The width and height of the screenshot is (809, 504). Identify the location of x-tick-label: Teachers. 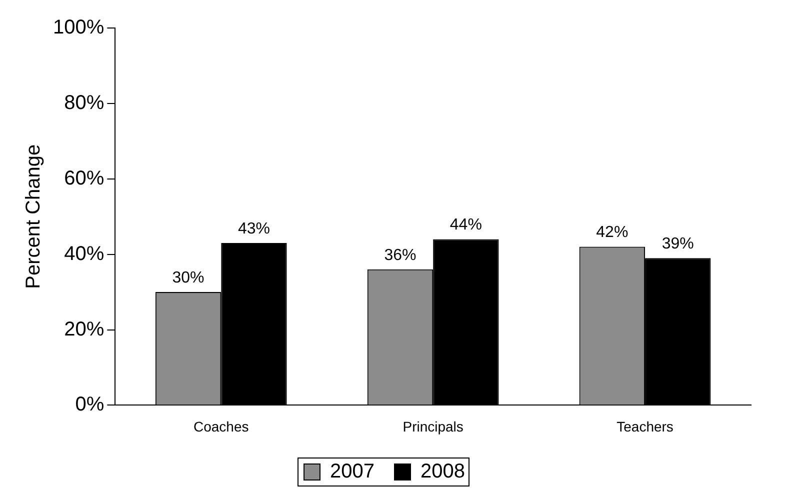
(645, 426).